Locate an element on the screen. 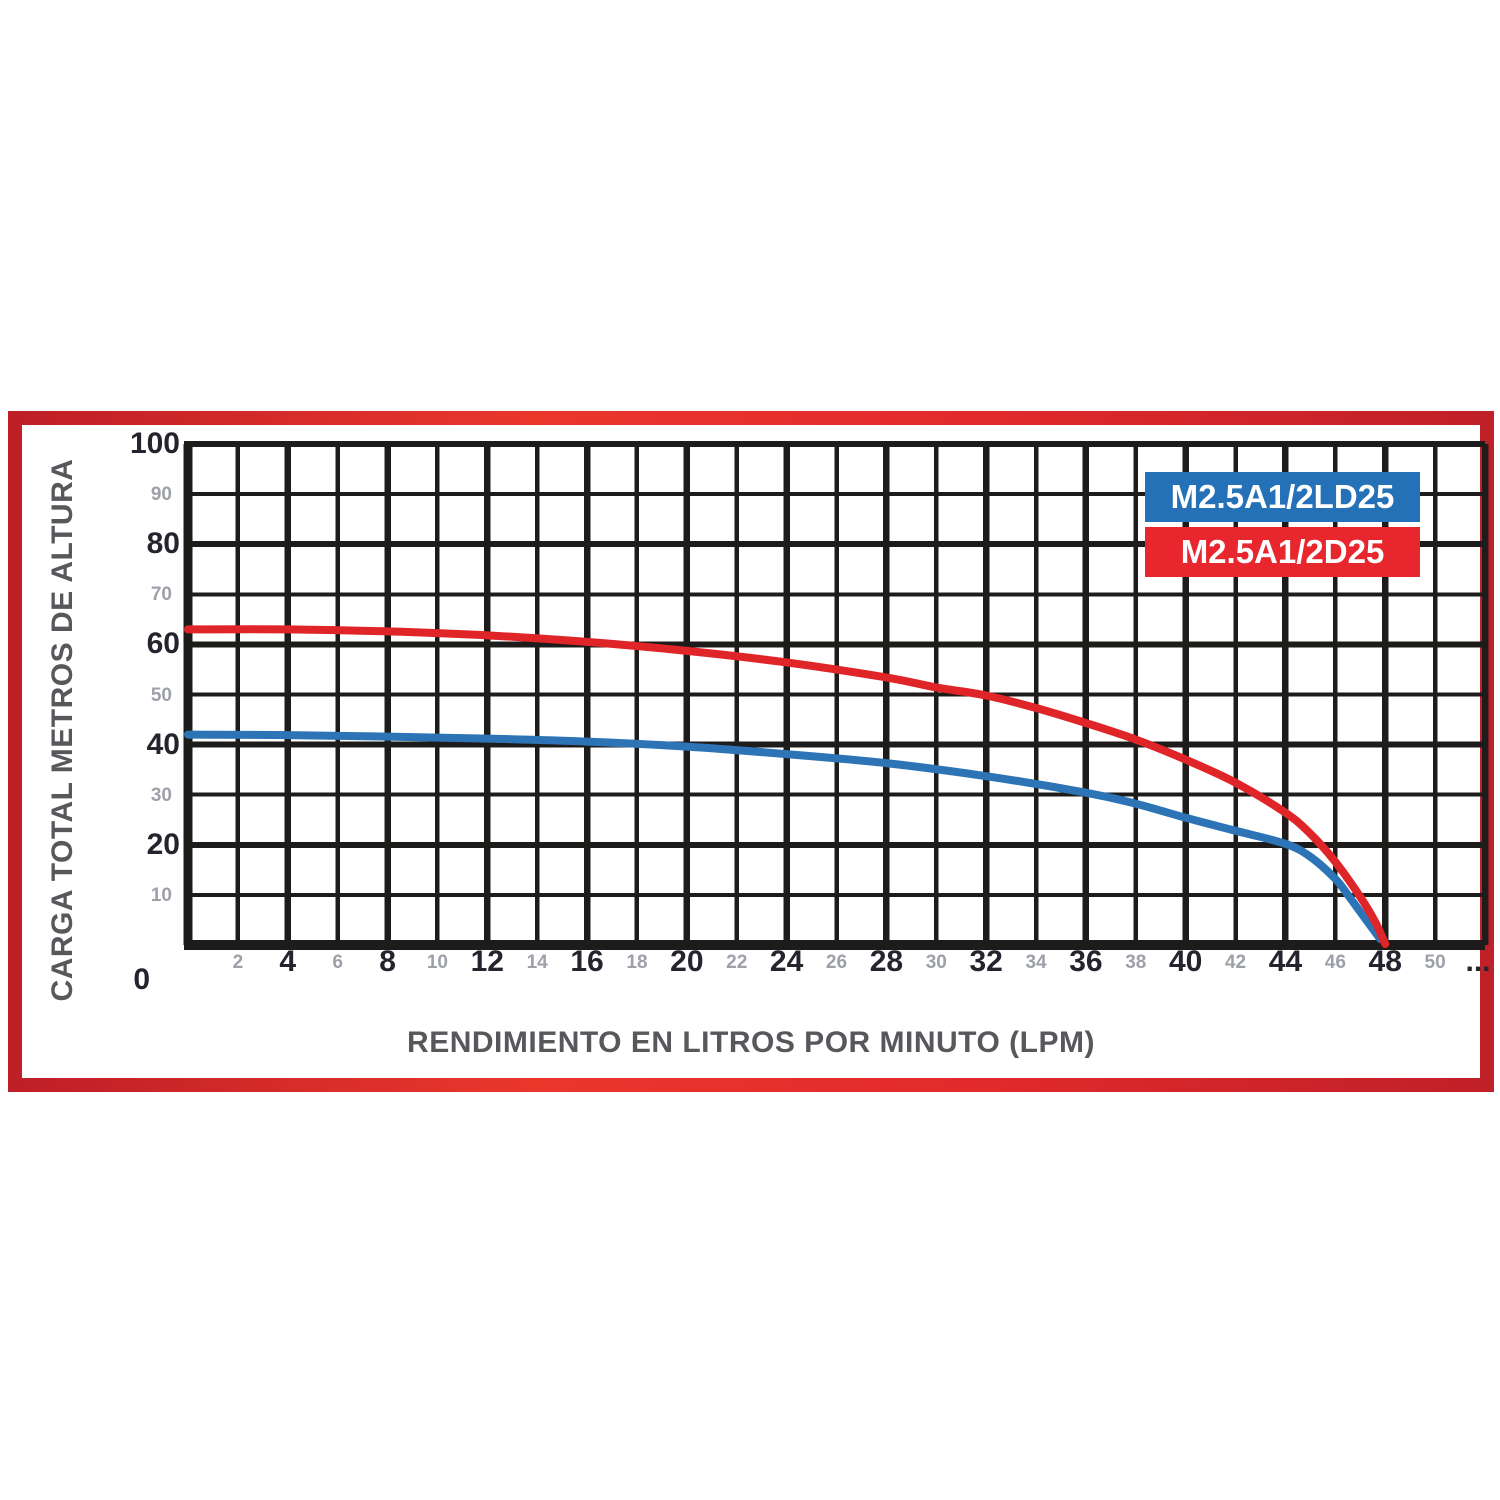 Image resolution: width=1500 pixels, height=1500 pixels. legend-label-red: M2.5A1/2D25 is located at coordinates (1282, 551).